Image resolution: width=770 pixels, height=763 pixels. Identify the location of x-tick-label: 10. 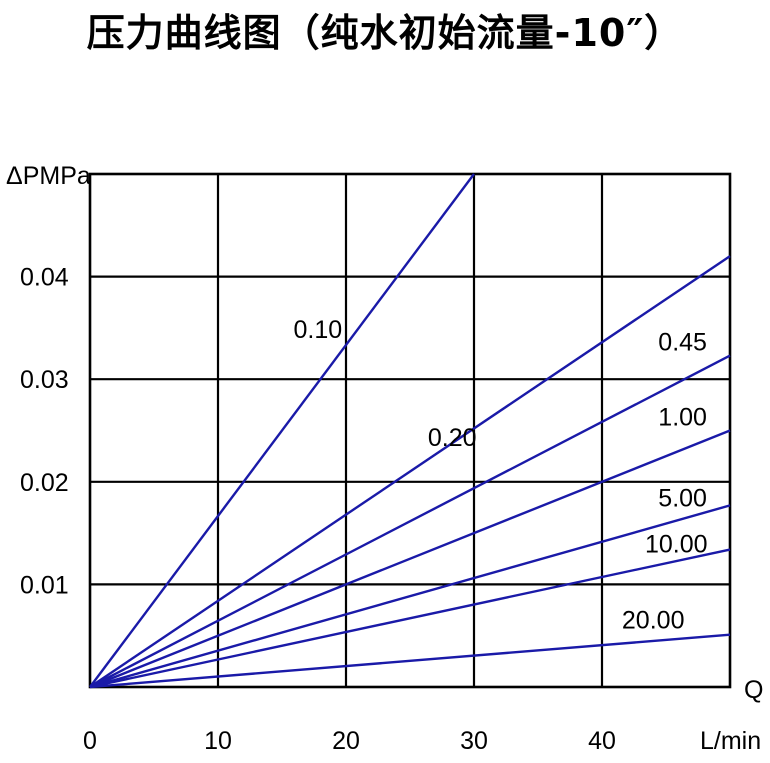
(218, 741).